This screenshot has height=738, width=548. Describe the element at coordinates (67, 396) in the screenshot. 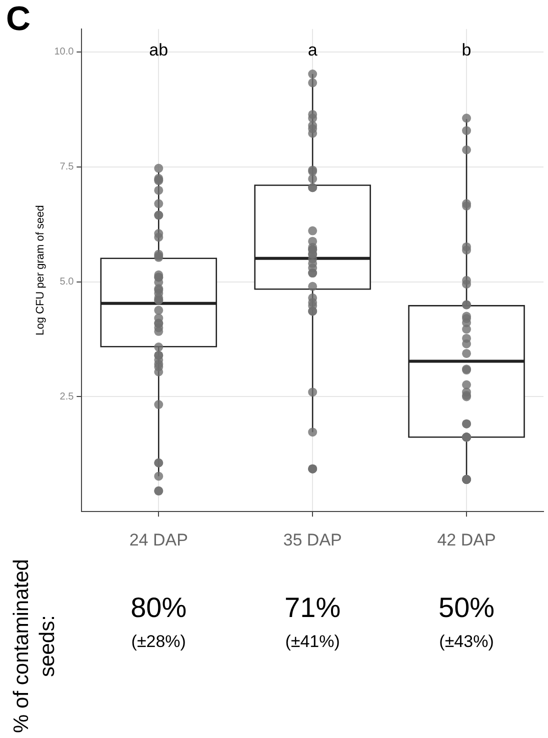

I see `y-tick-label: 2.5` at that location.